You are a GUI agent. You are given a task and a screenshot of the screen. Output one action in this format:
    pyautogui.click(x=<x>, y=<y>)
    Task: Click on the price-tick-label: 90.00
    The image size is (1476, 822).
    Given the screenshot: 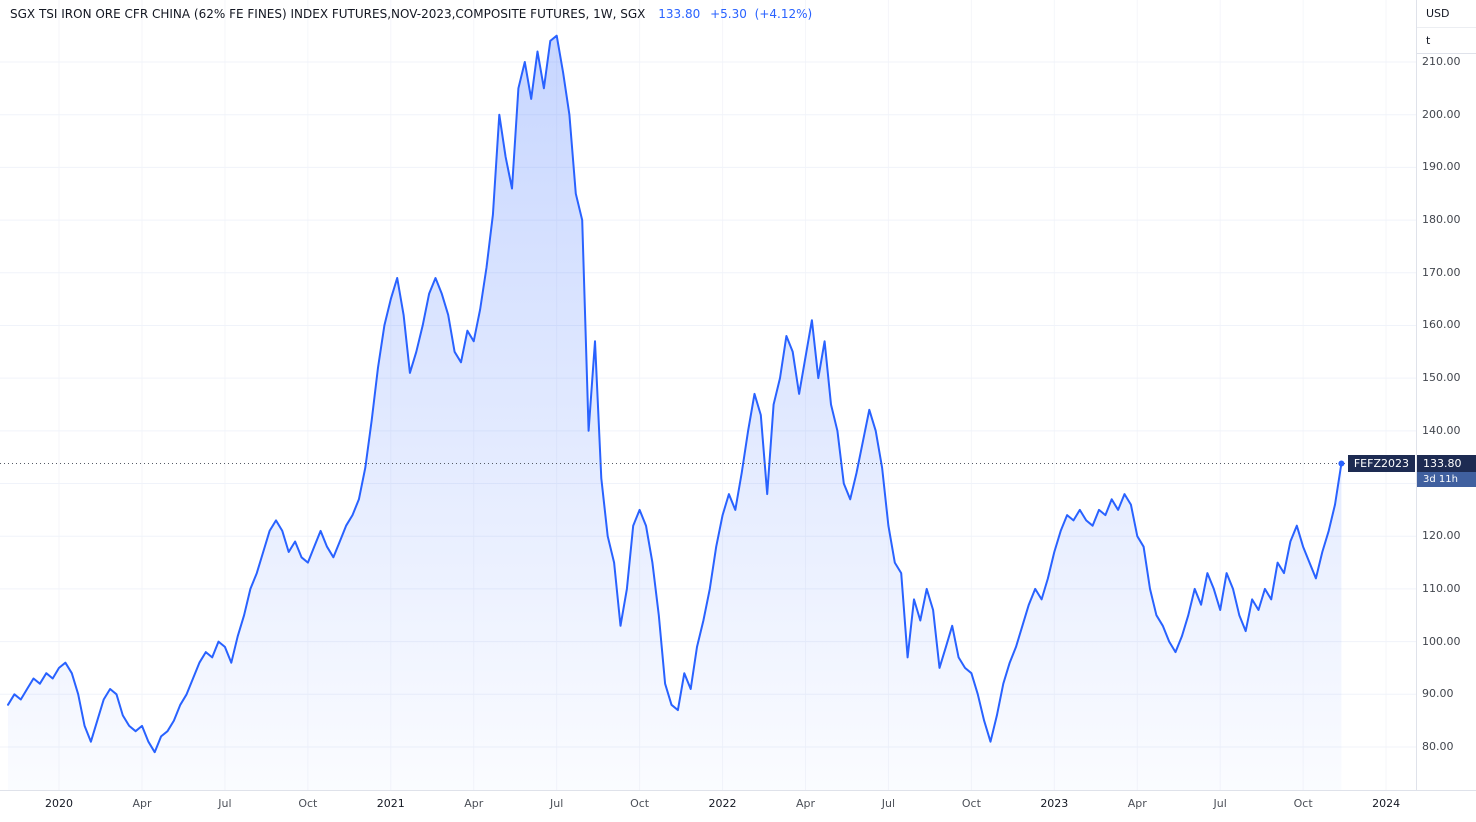 What is the action you would take?
    pyautogui.click(x=1438, y=694)
    